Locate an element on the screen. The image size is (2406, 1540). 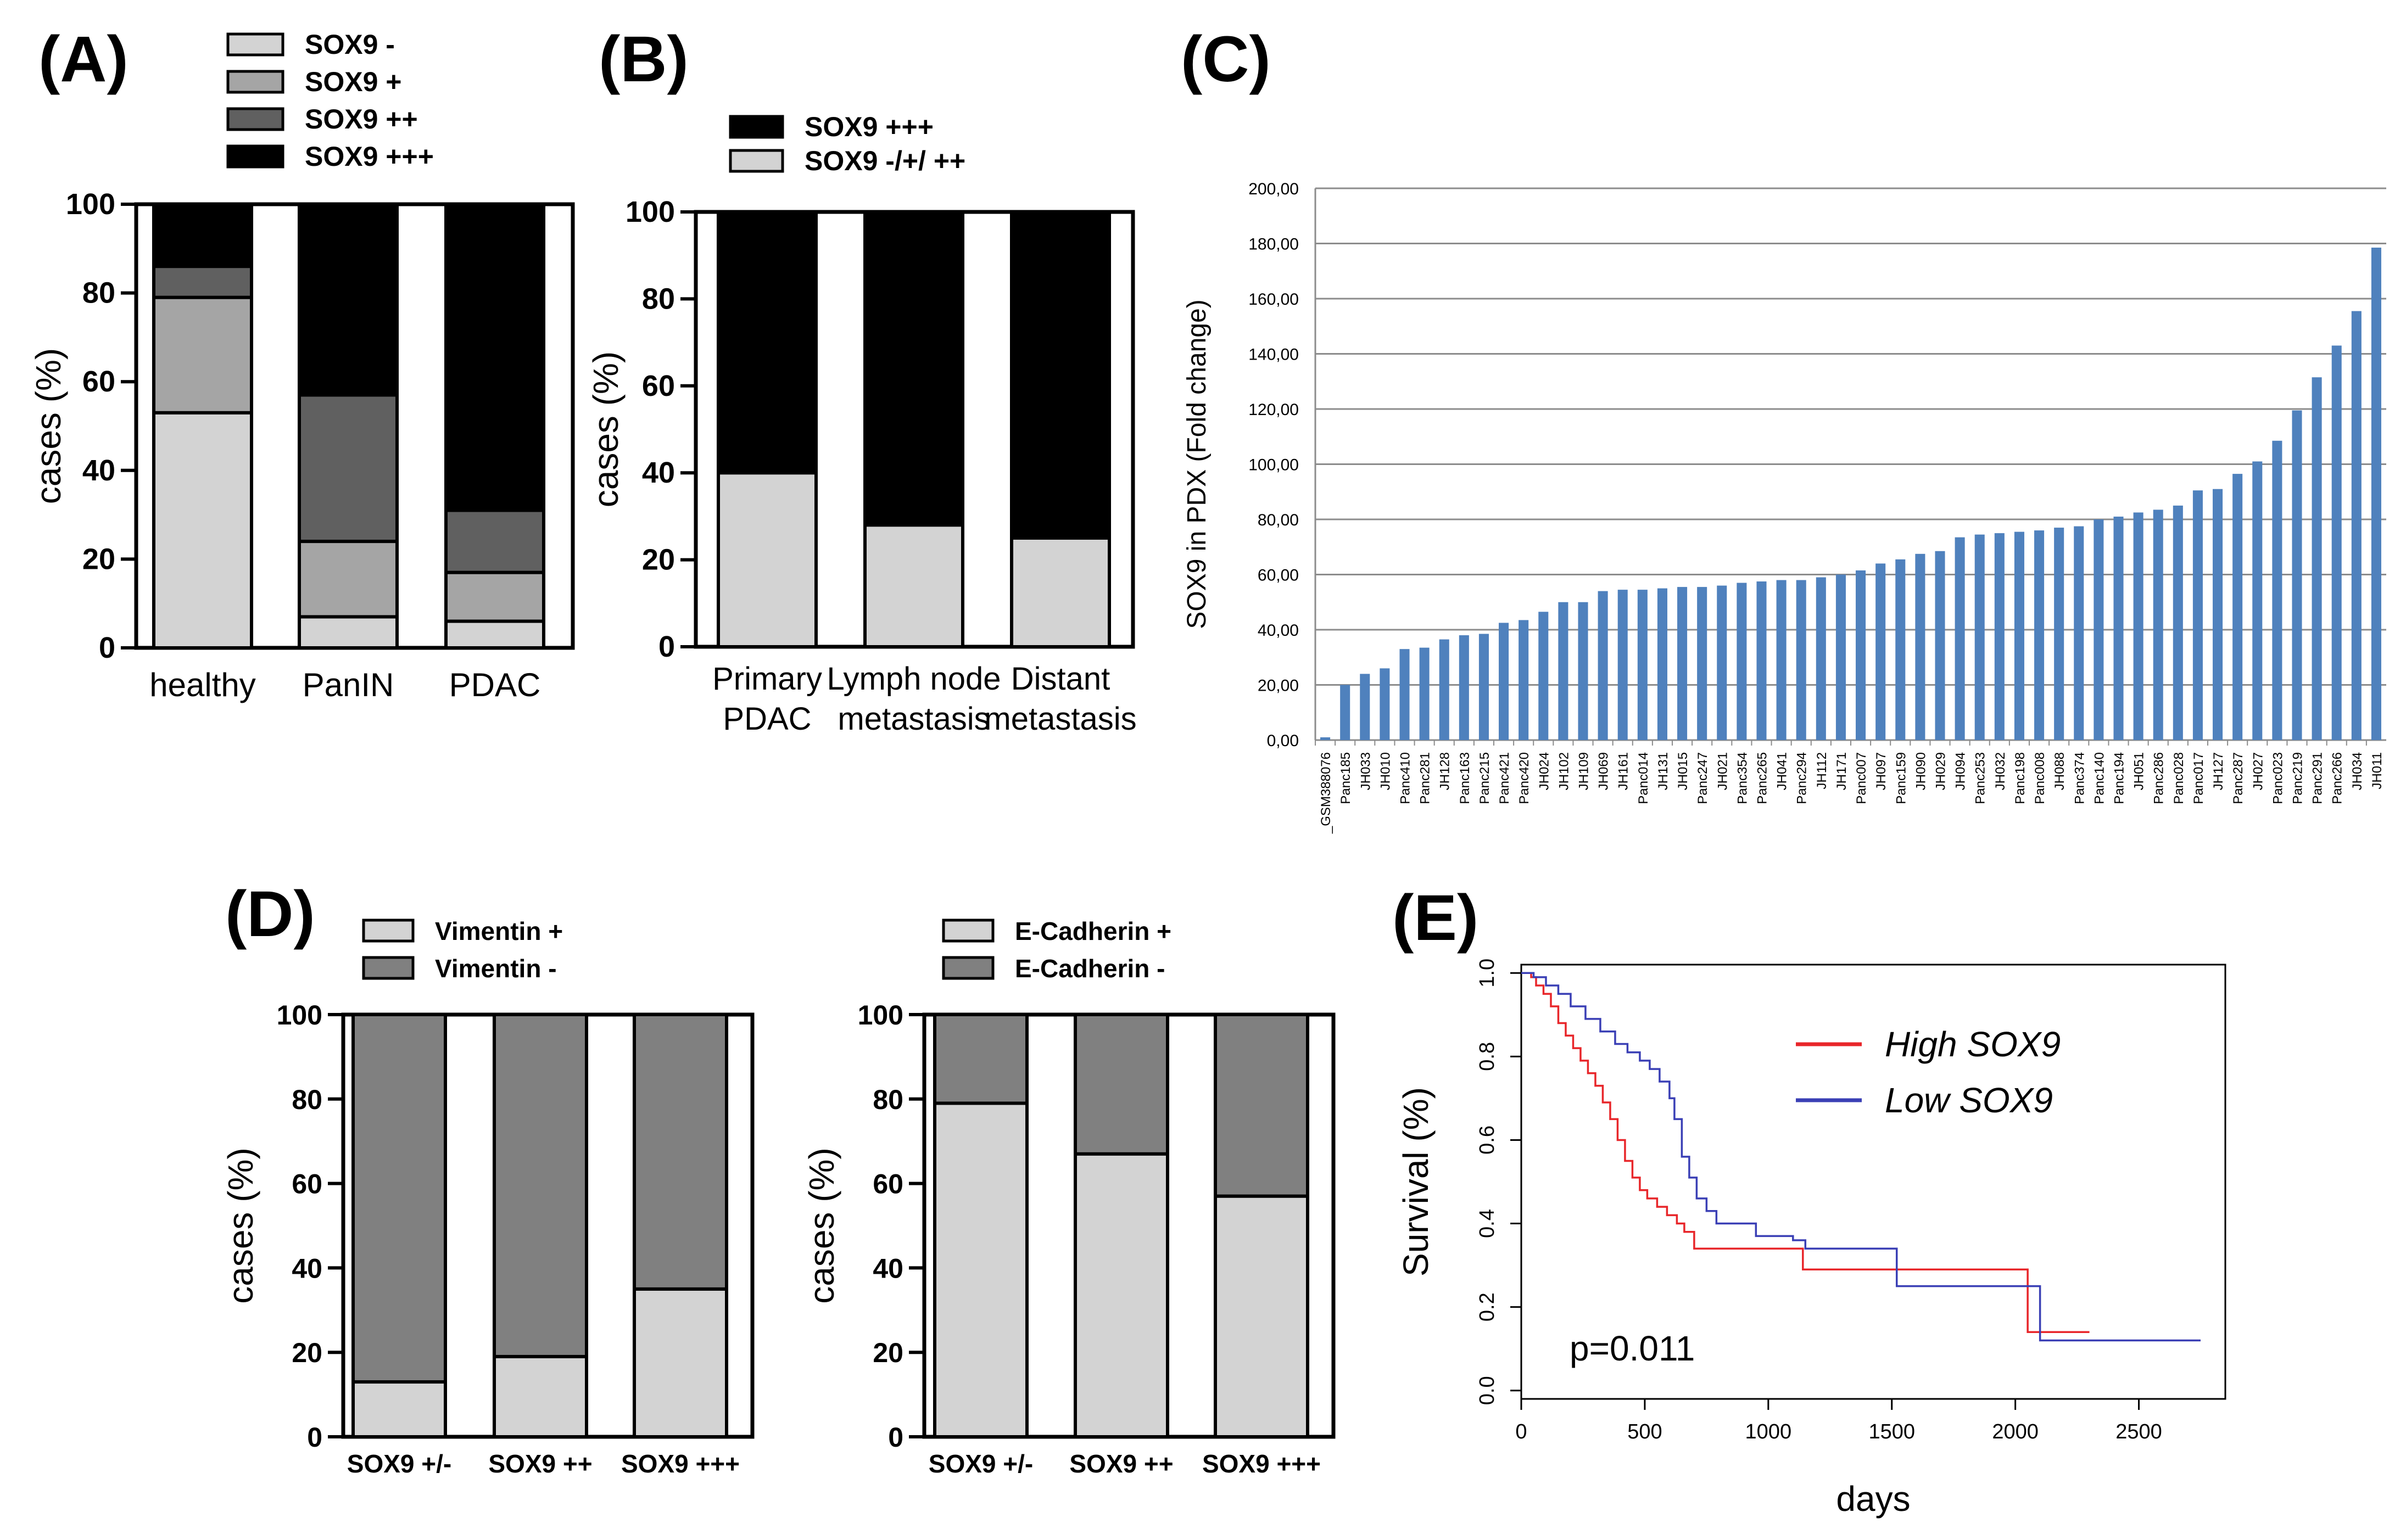
x-category-label: JH094 is located at coordinates (1960, 771).